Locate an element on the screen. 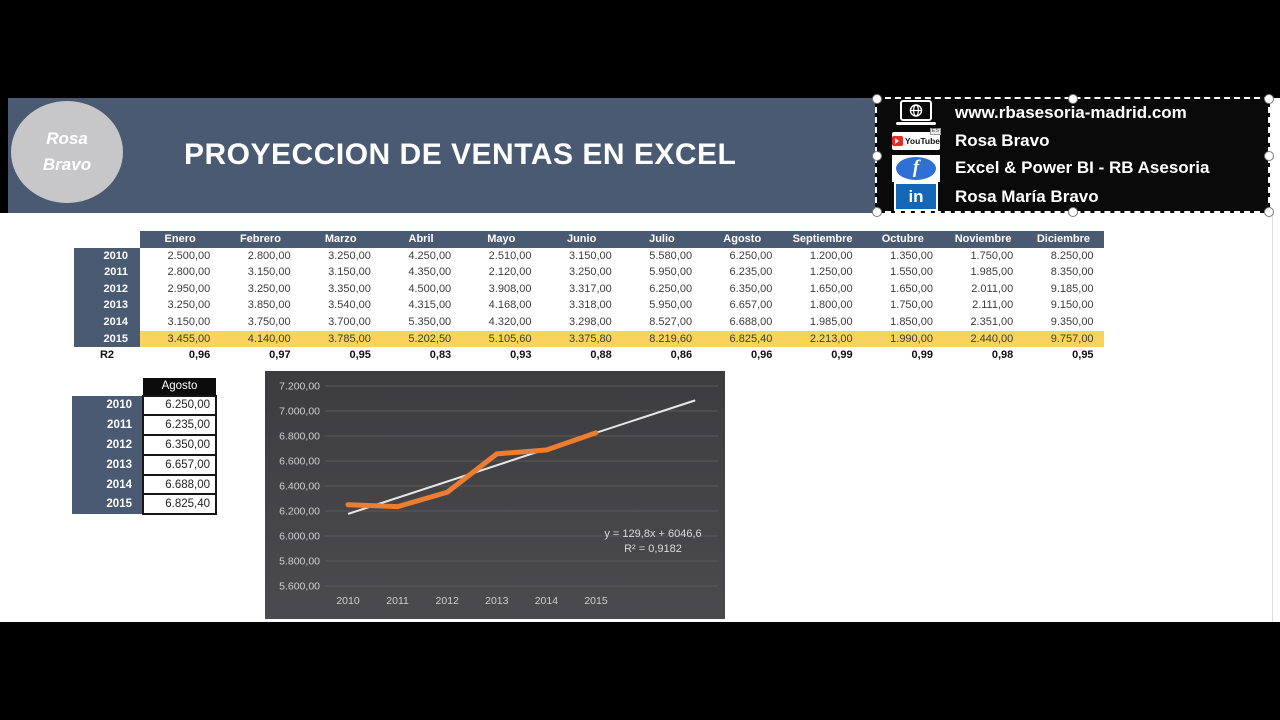 The image size is (1280, 720). data-cell: 1.750,00 is located at coordinates (983, 256).